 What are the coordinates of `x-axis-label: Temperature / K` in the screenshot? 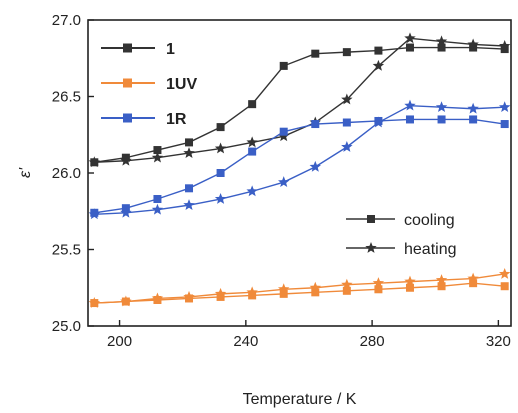 It's located at (300, 399).